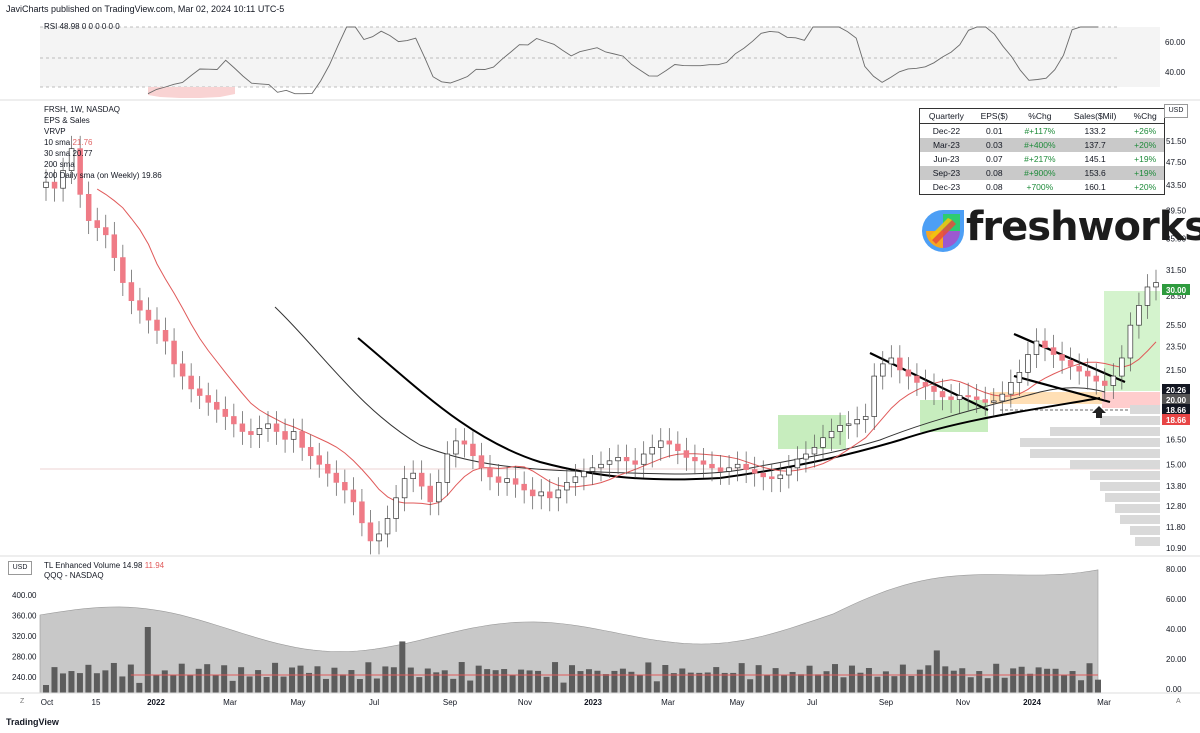  What do you see at coordinates (736, 702) in the screenshot?
I see `x-tick: May` at bounding box center [736, 702].